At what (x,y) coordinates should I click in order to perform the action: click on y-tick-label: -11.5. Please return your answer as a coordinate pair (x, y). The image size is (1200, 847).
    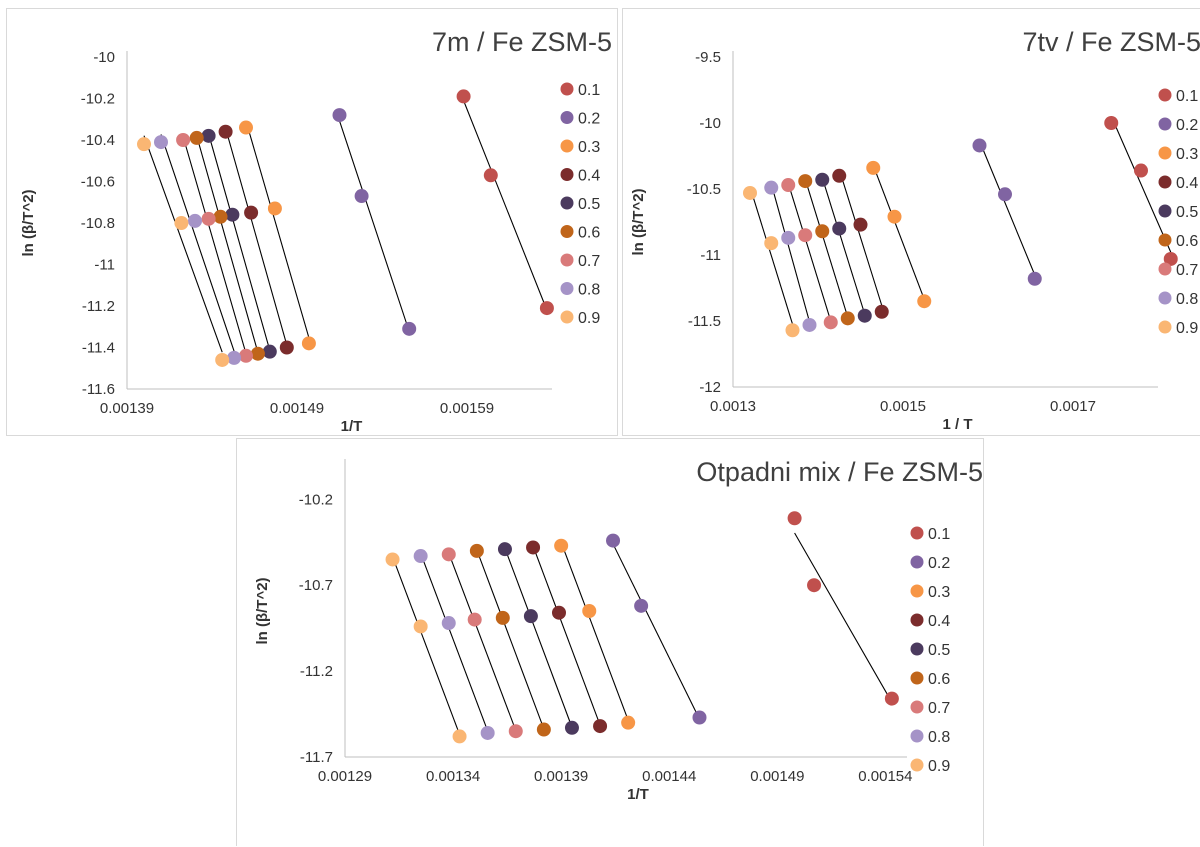
    Looking at the image, I should click on (704, 321).